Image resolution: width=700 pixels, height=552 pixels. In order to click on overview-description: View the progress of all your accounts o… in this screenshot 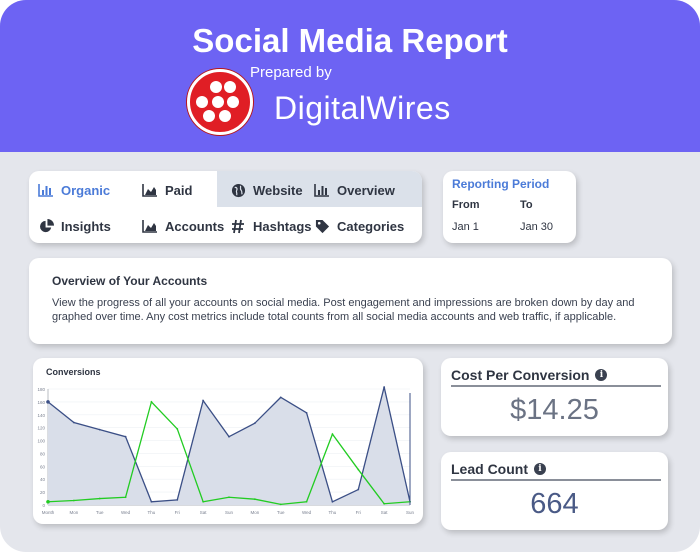, I will do `click(343, 310)`.